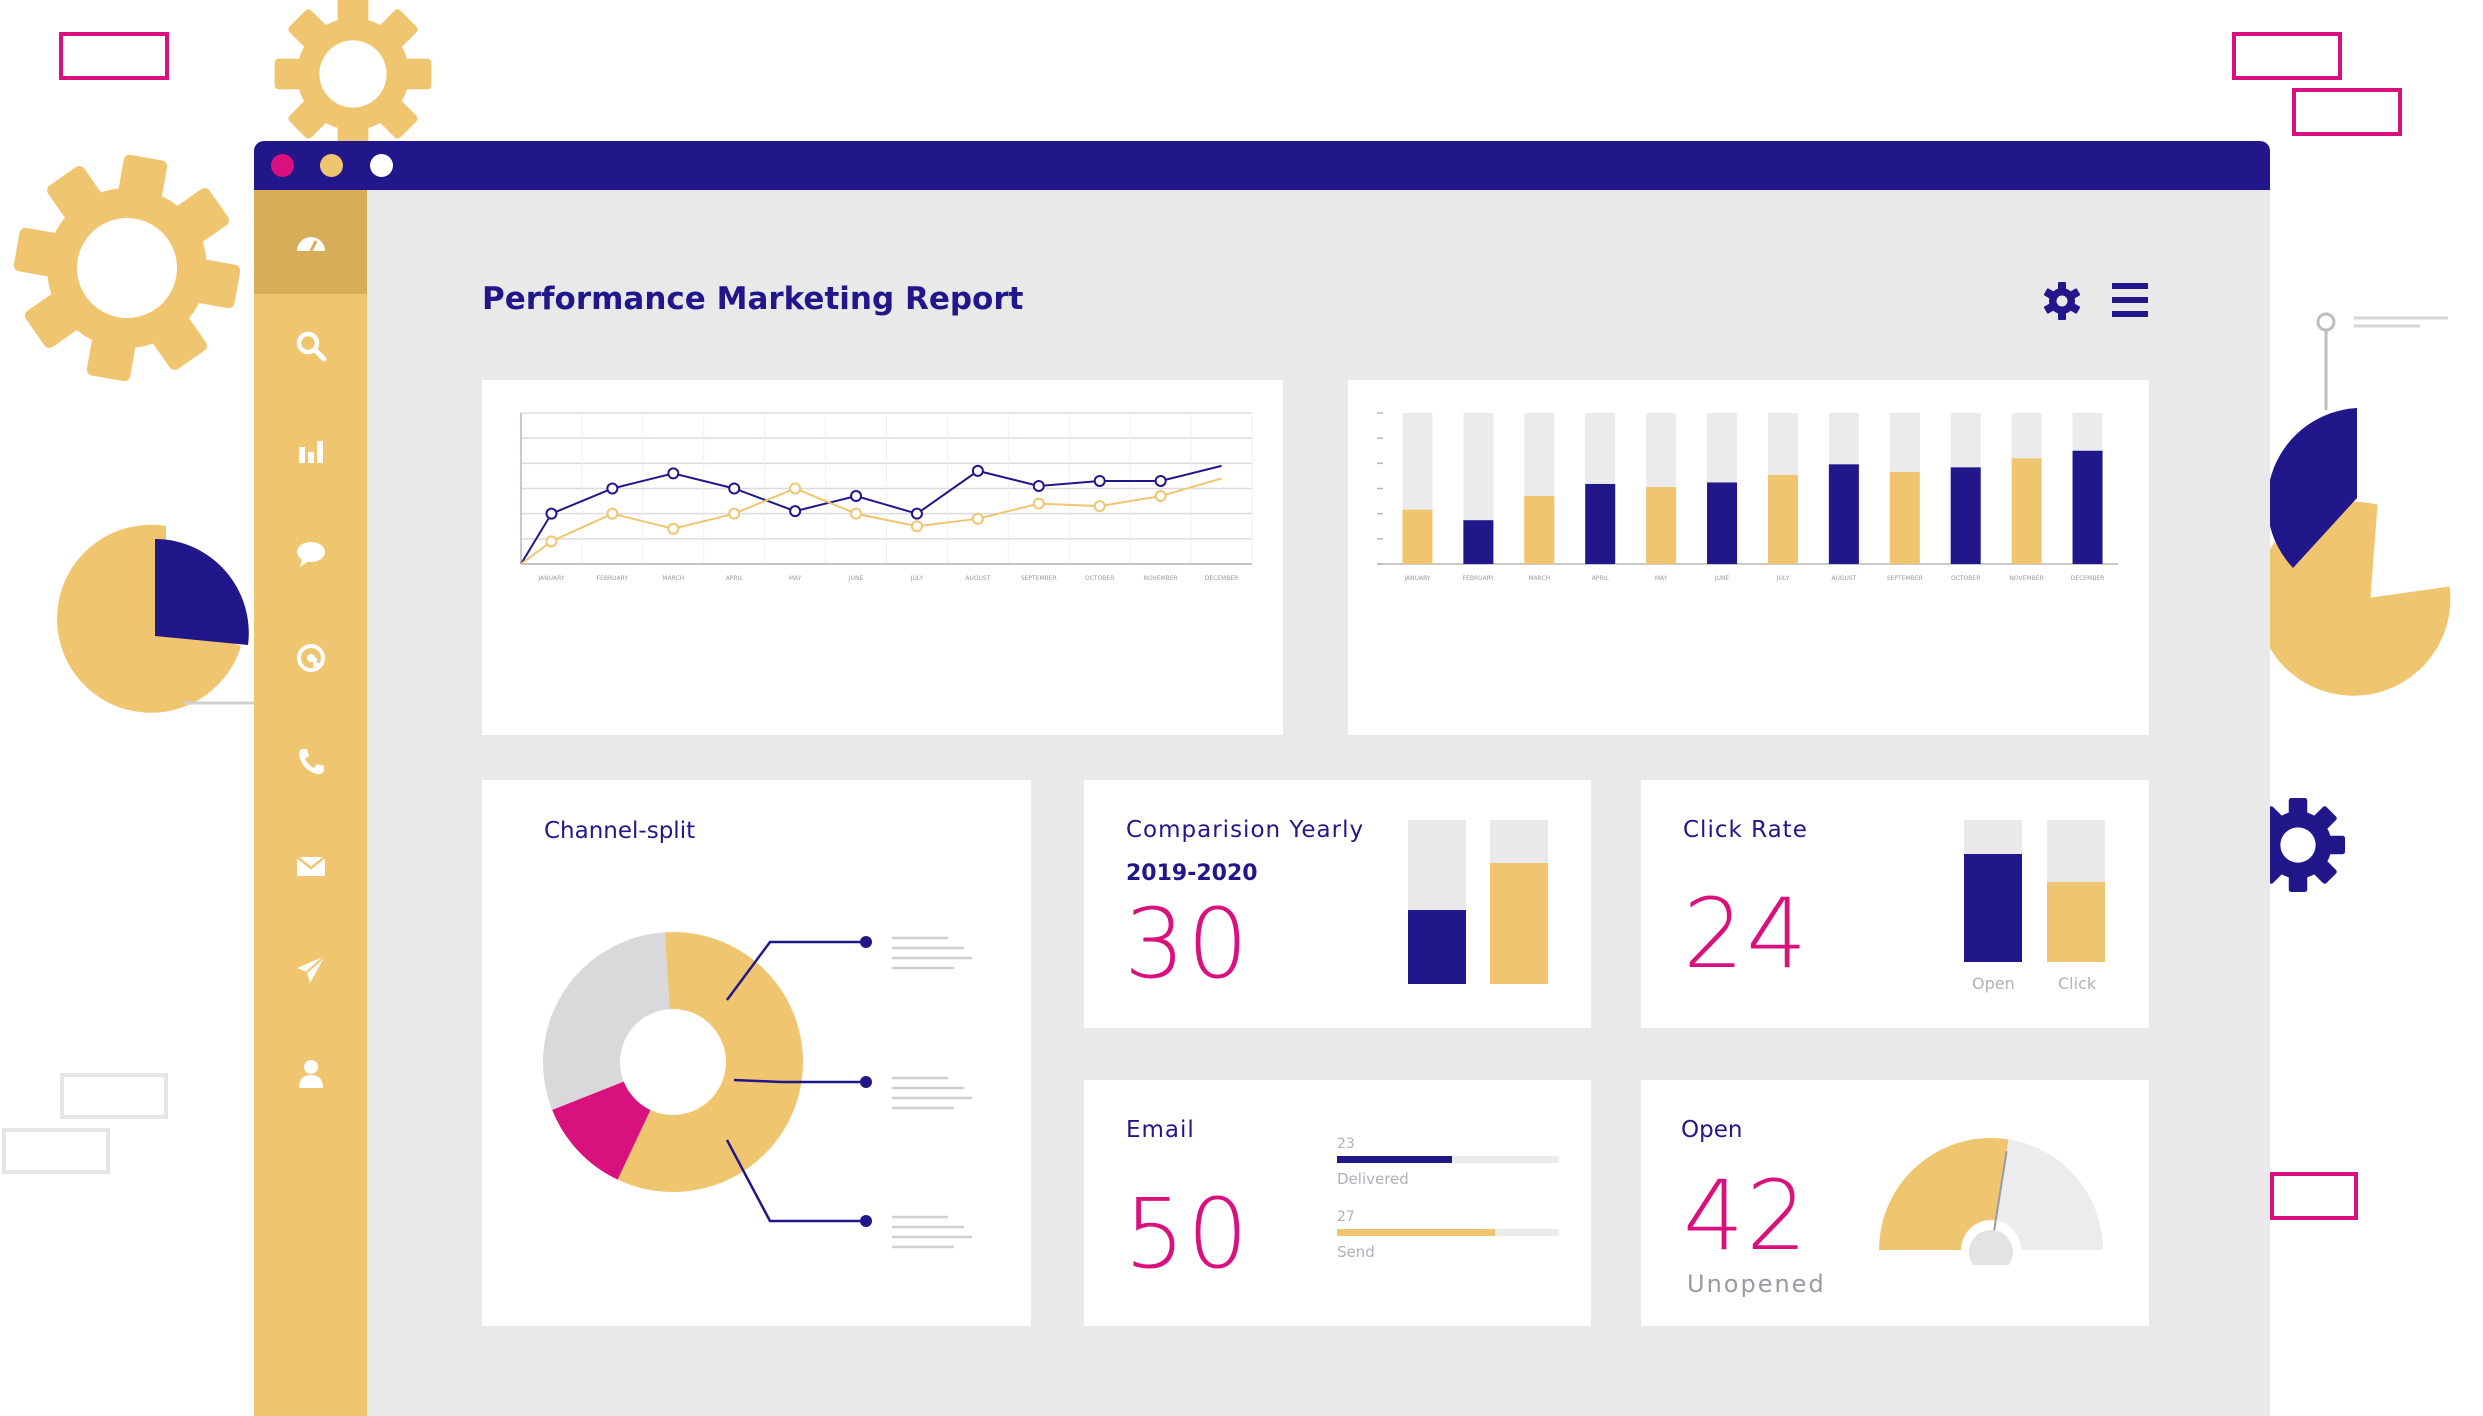  What do you see at coordinates (2077, 983) in the screenshot?
I see `click-bar-label: Click` at bounding box center [2077, 983].